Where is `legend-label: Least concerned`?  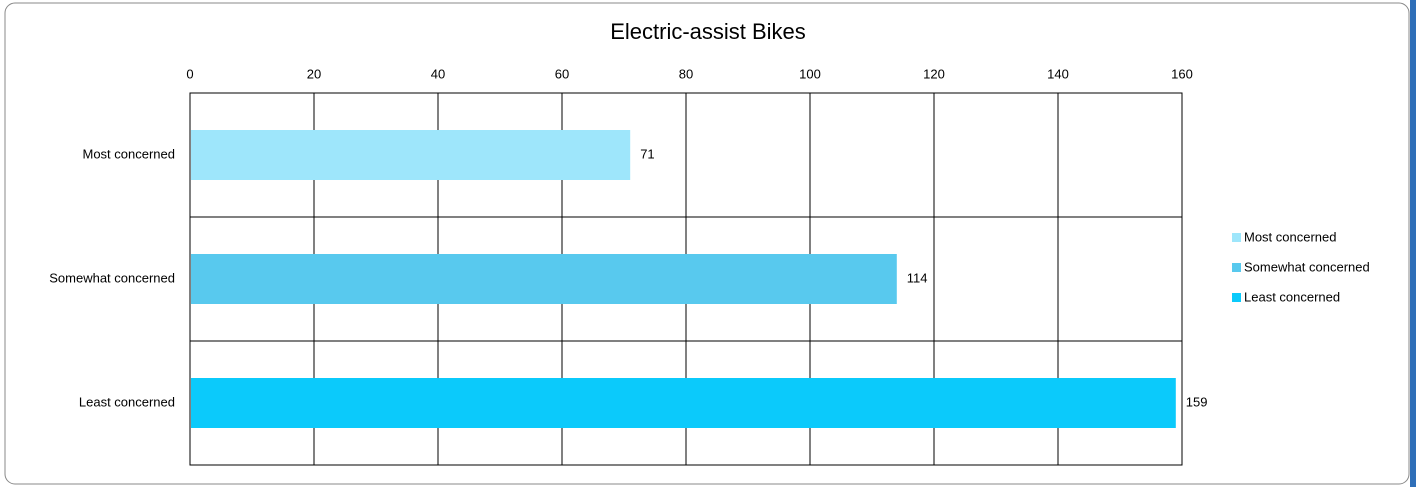 legend-label: Least concerned is located at coordinates (1292, 296).